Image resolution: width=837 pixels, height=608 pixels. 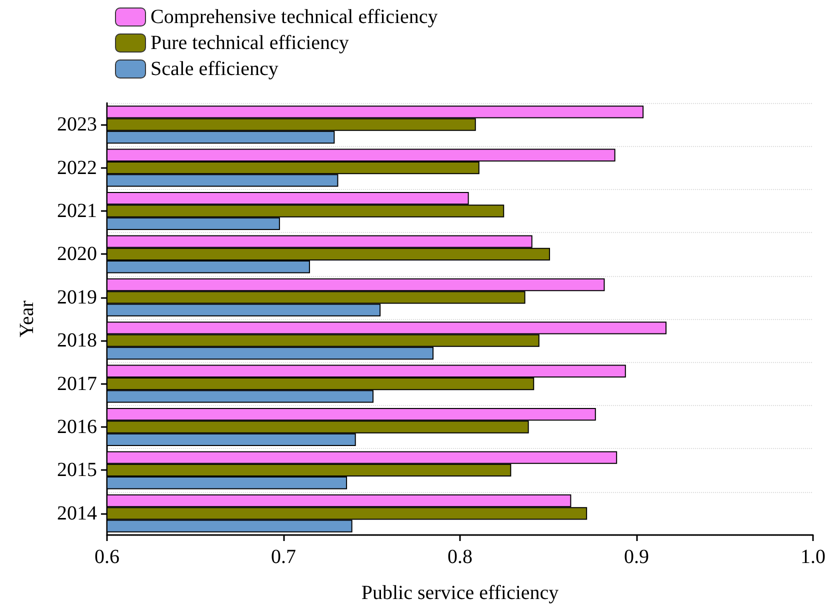 What do you see at coordinates (77, 254) in the screenshot?
I see `y-tick-label: 2020` at bounding box center [77, 254].